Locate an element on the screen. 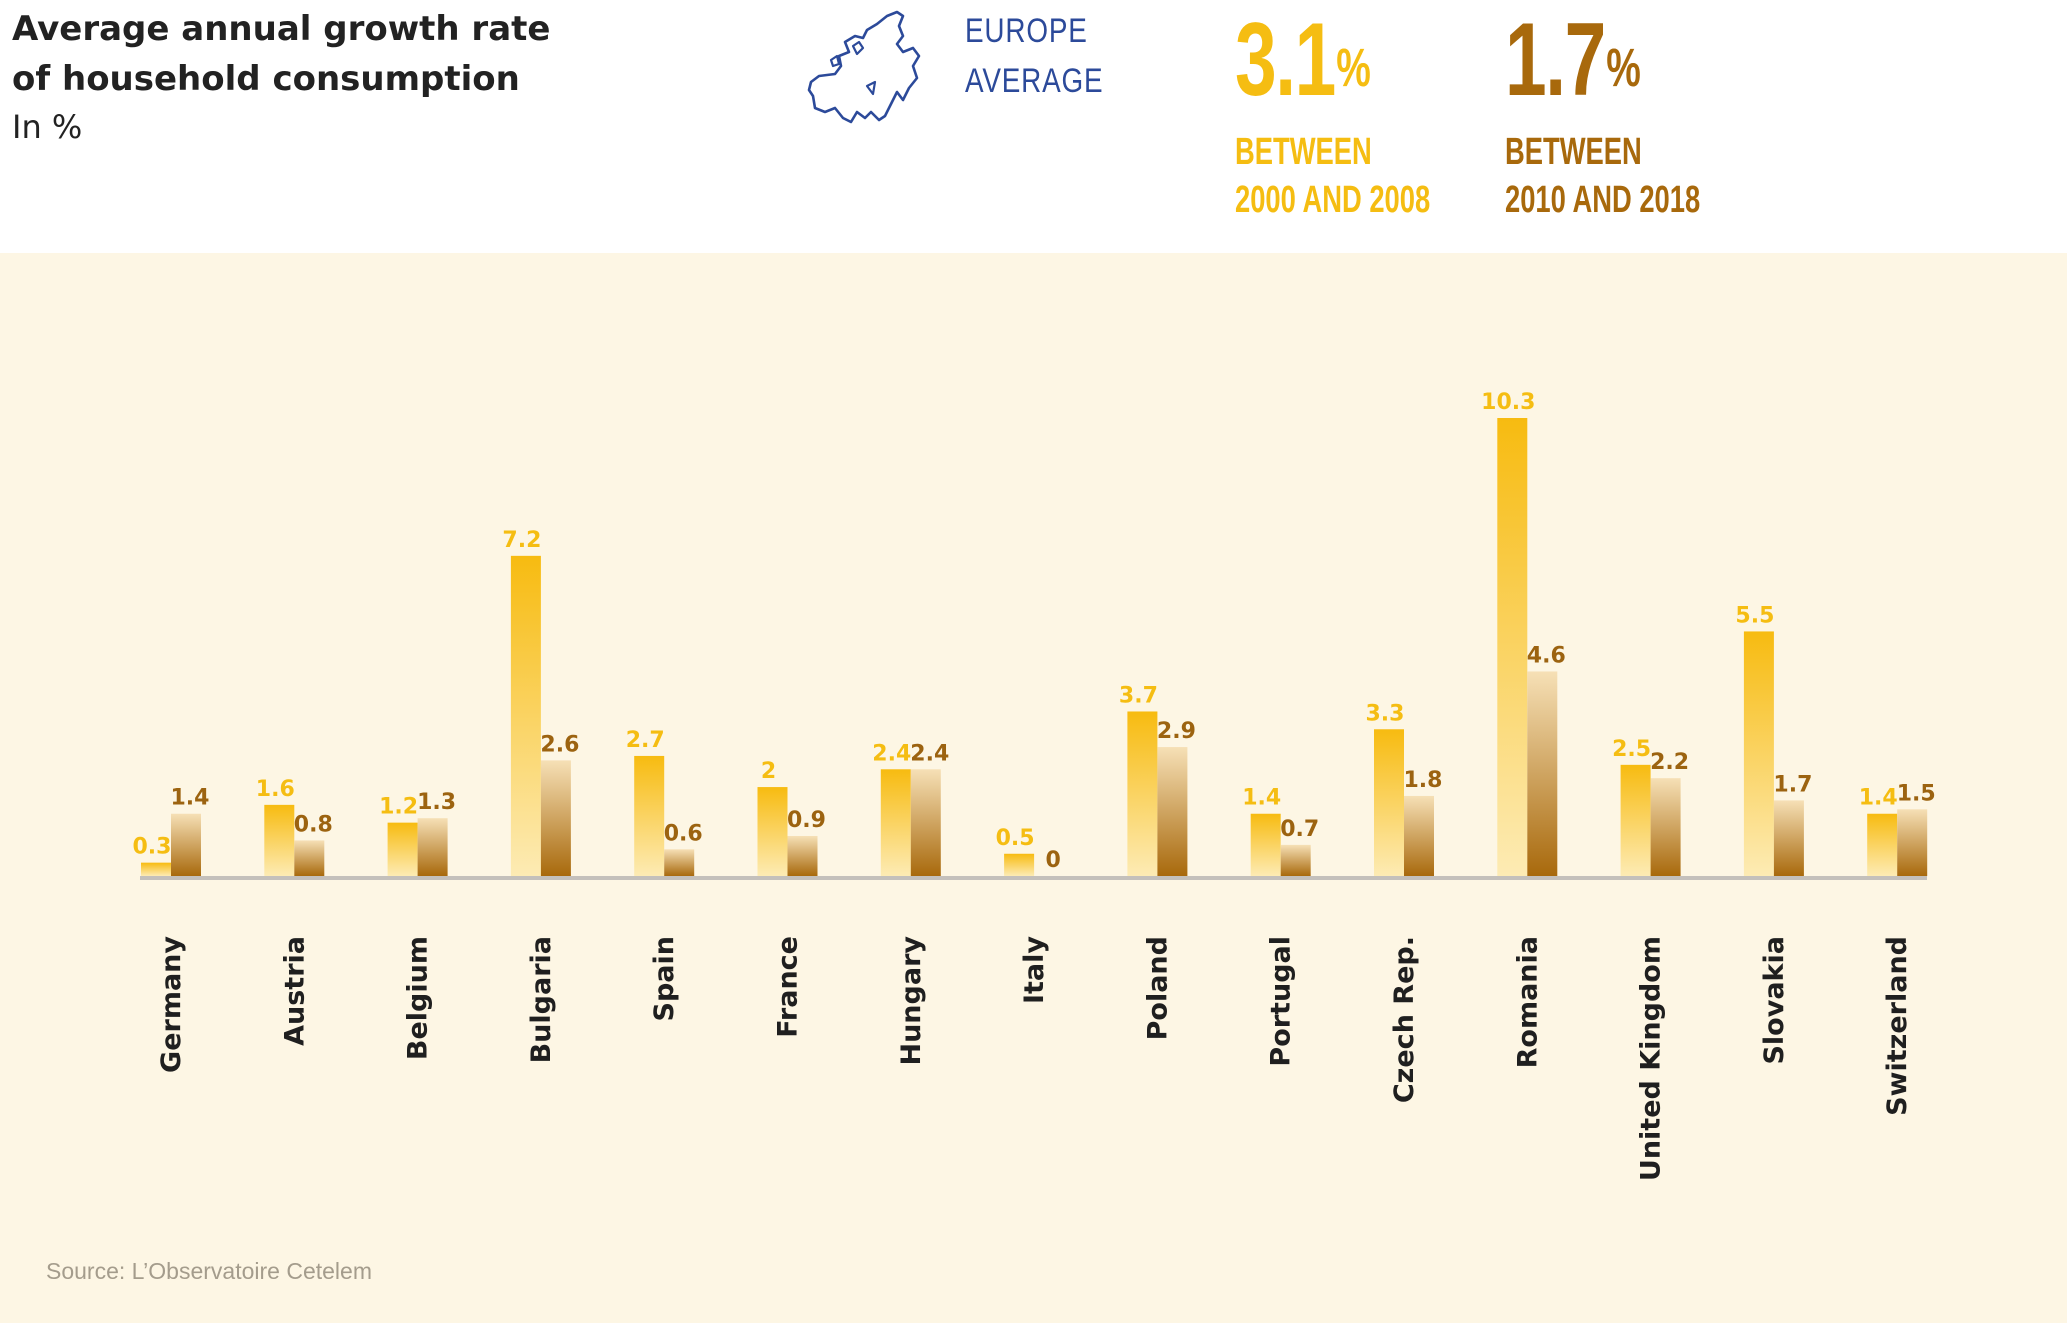 This screenshot has width=2067, height=1323. data-label: 0 is located at coordinates (1052, 860).